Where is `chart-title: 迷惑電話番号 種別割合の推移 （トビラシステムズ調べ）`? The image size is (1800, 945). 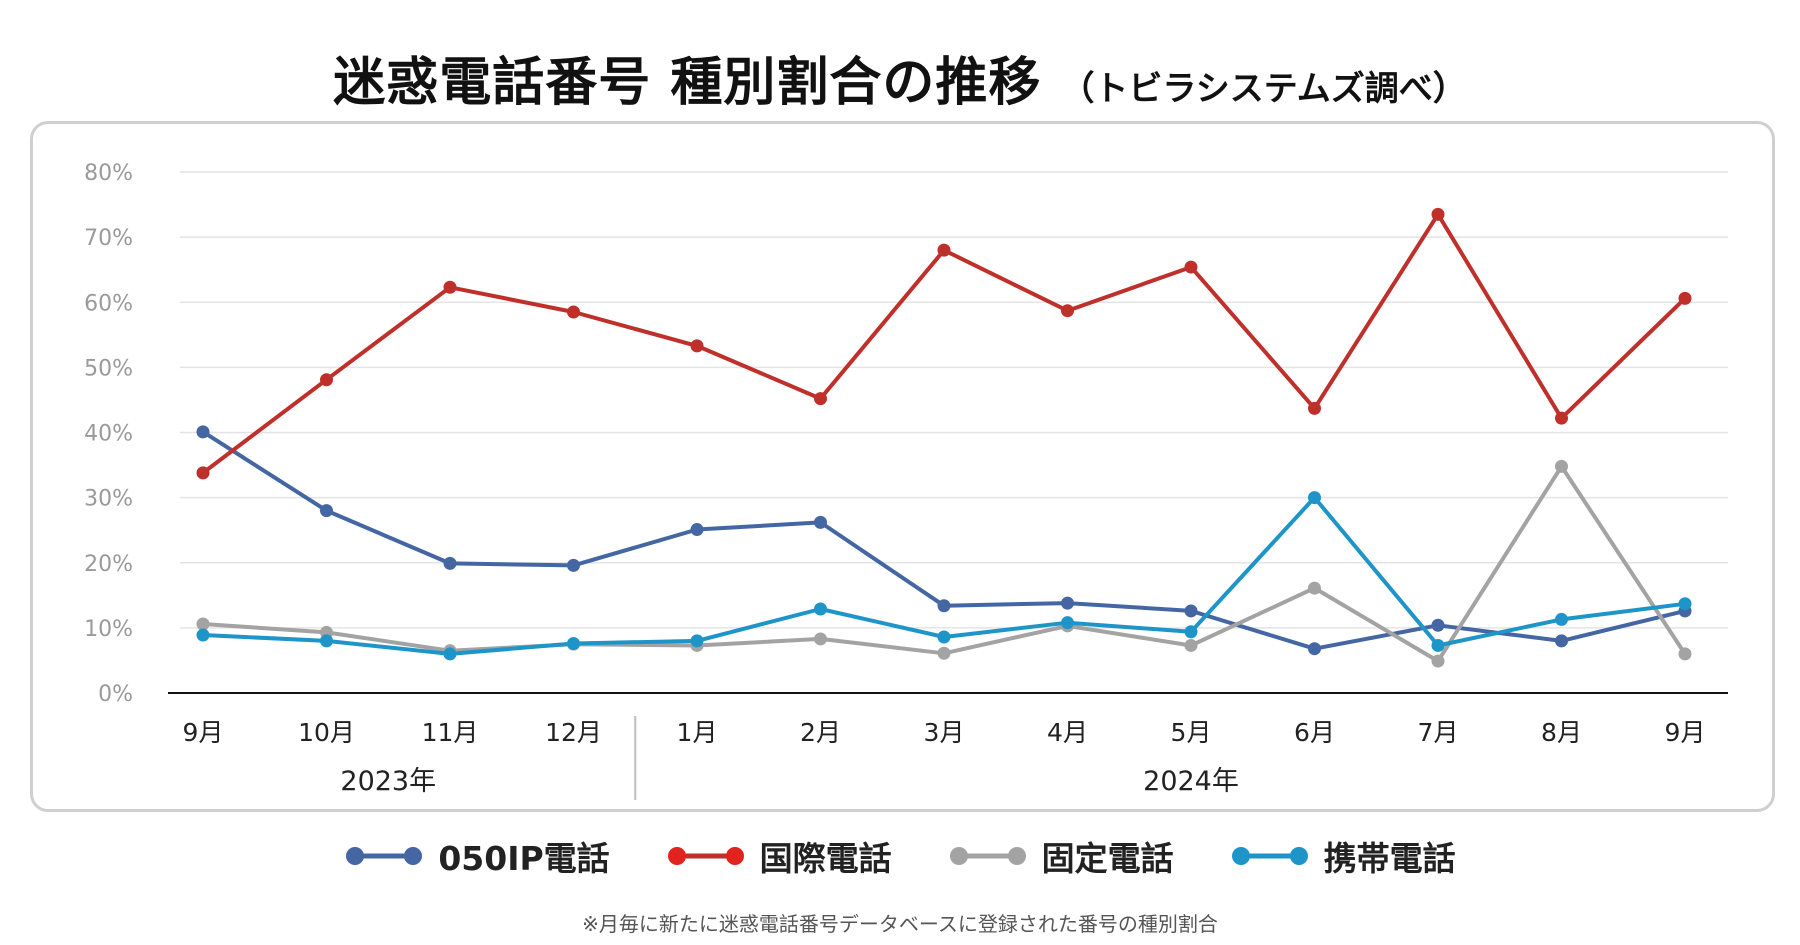
chart-title: 迷惑電話番号 種別割合の推移 （トビラシステムズ調べ） is located at coordinates (900, 77).